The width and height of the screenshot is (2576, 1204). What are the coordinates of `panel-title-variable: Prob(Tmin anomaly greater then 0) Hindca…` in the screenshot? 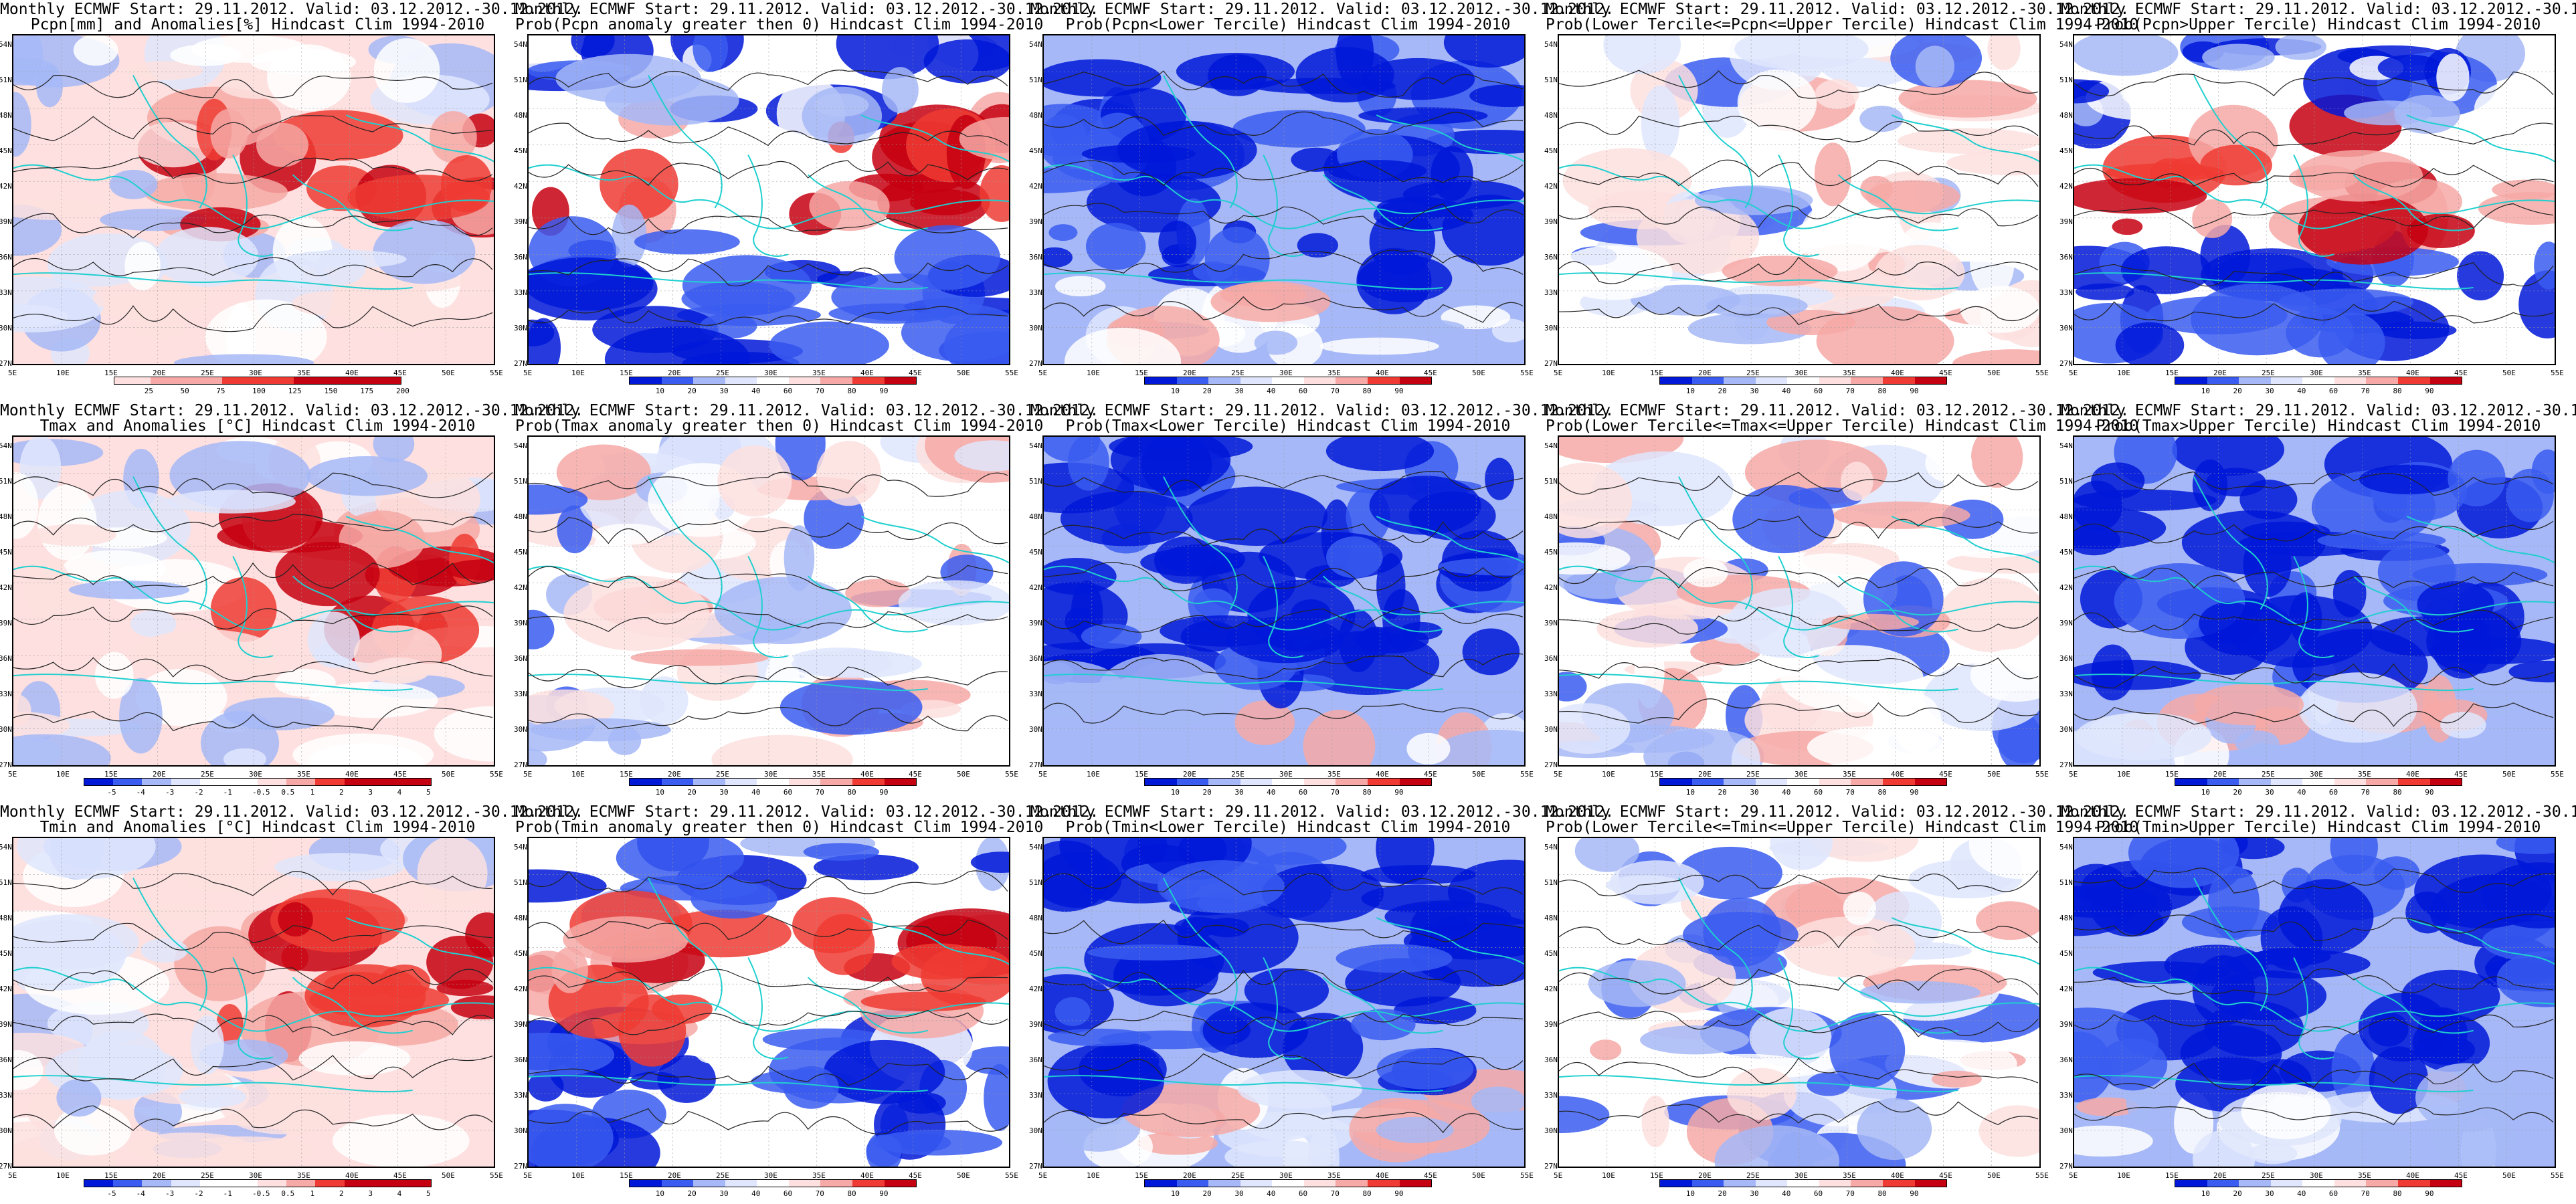 It's located at (779, 827).